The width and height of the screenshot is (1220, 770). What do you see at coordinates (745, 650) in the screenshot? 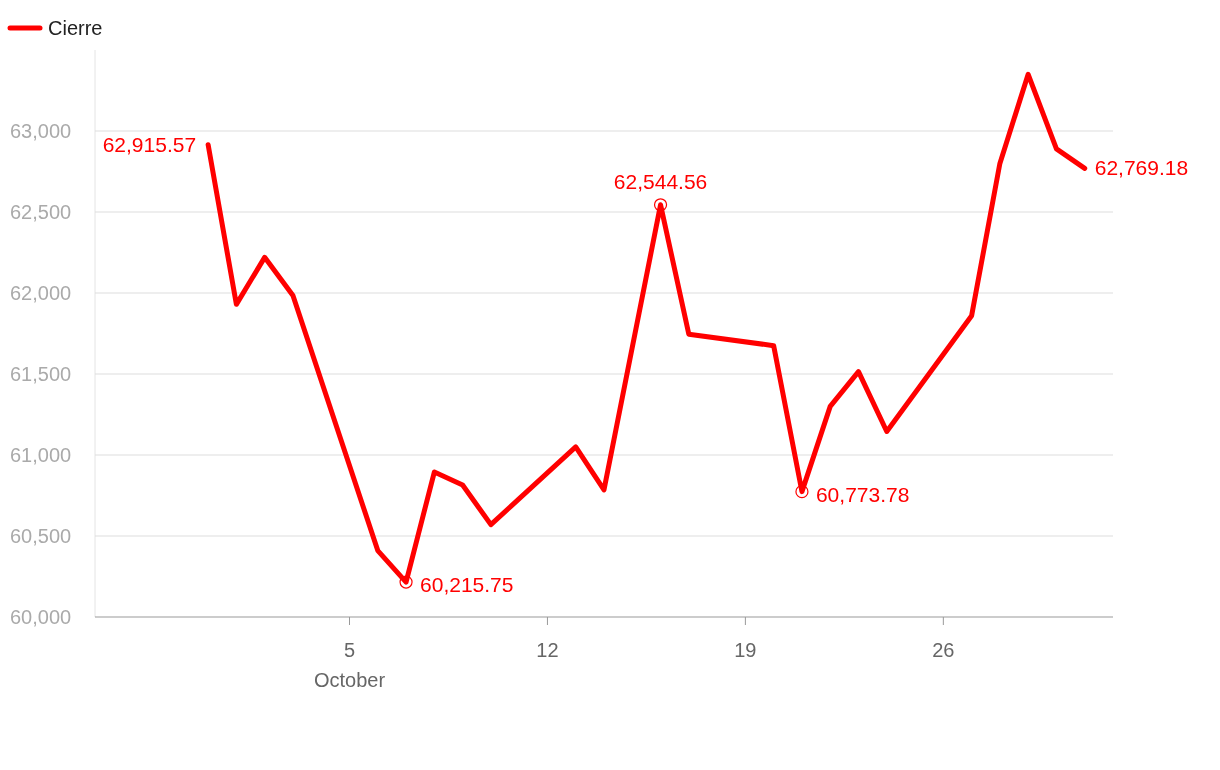
I see `x-tick-label: 19` at bounding box center [745, 650].